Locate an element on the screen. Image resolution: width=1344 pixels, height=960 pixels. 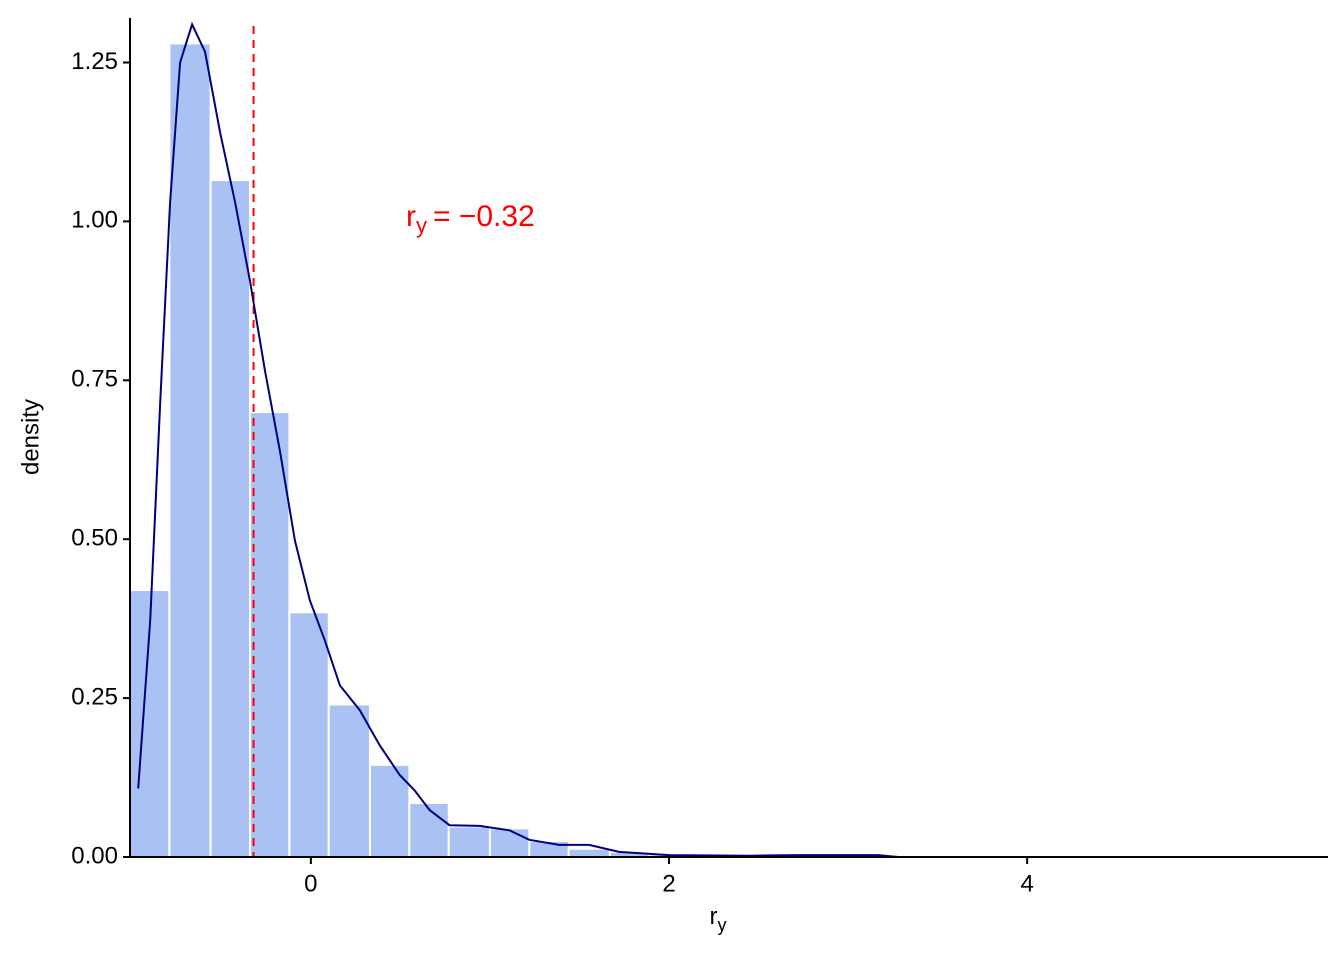
y-tick-label: 0.00 is located at coordinates (94, 855).